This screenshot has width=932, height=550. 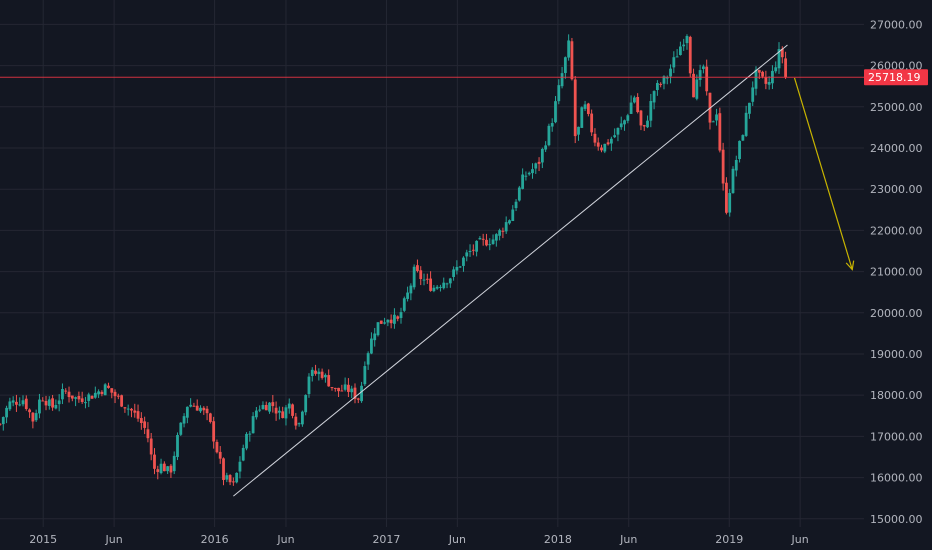 What do you see at coordinates (464, 77) in the screenshot?
I see `last-price-line: 25718.19` at bounding box center [464, 77].